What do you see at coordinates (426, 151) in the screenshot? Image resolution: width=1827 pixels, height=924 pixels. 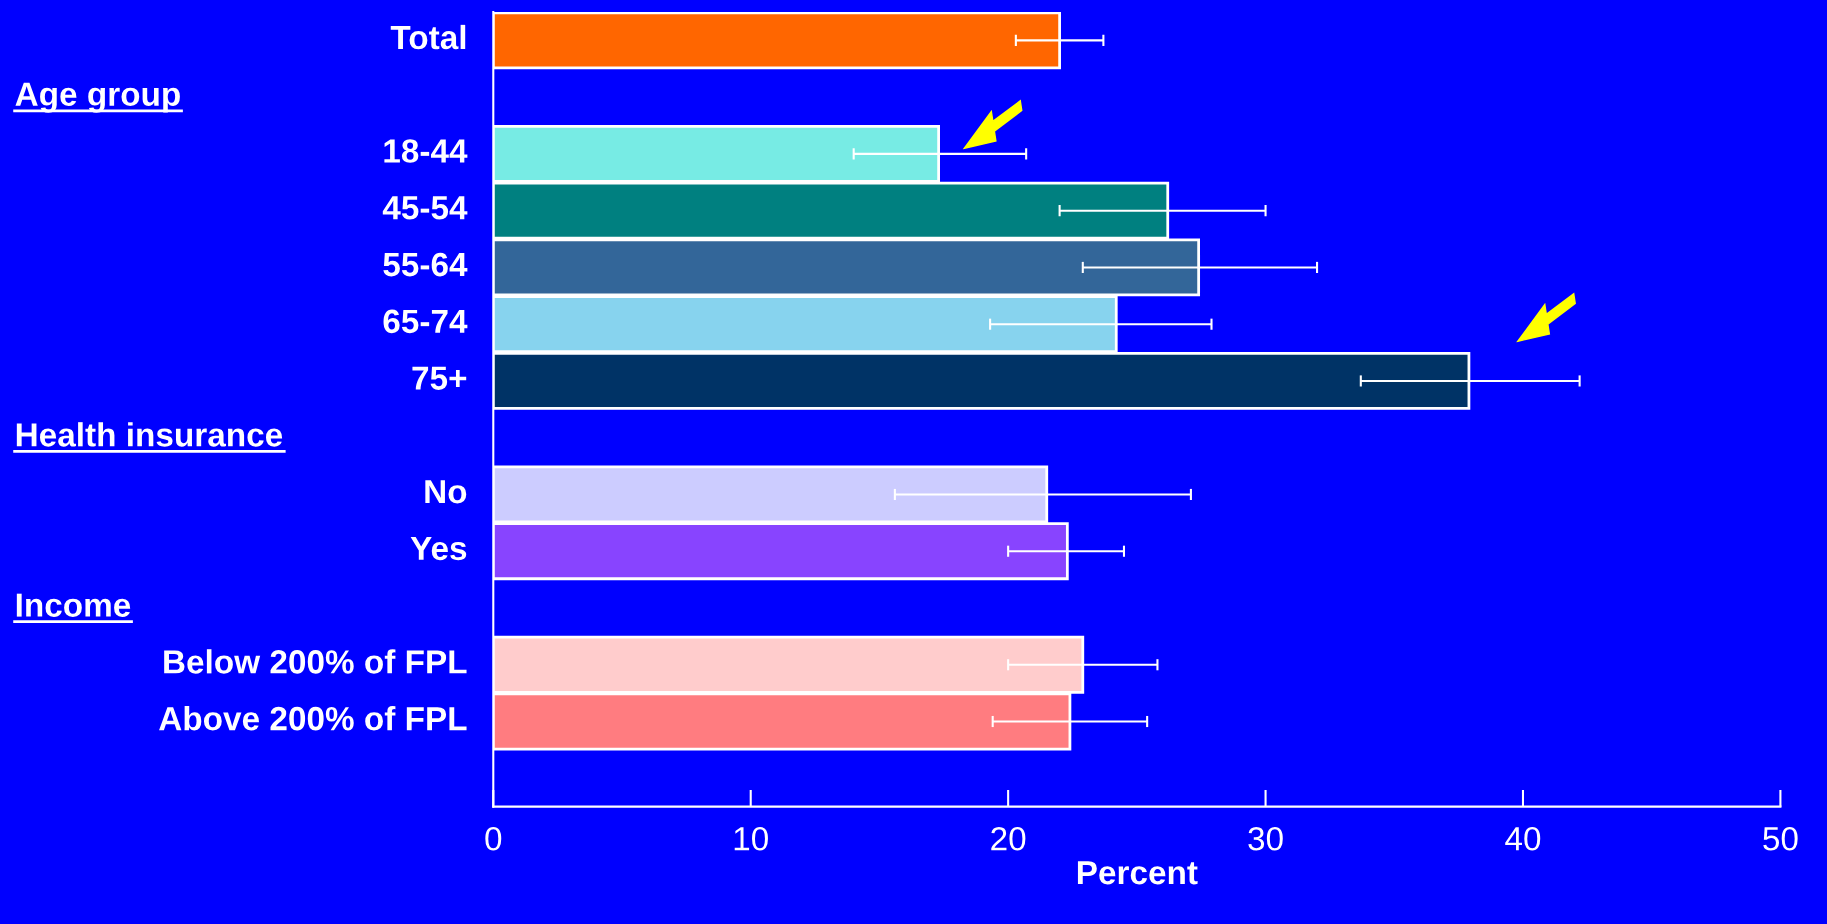 I see `y-tick-label: 18-44` at bounding box center [426, 151].